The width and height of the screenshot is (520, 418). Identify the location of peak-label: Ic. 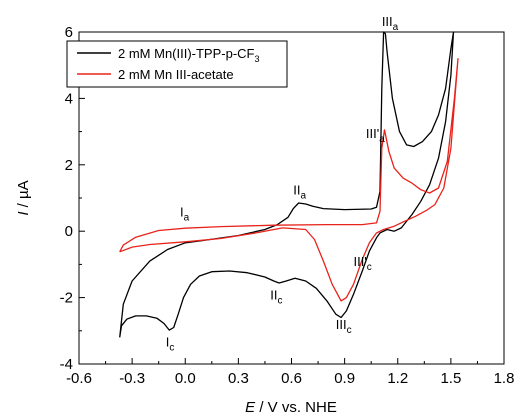
(170, 344).